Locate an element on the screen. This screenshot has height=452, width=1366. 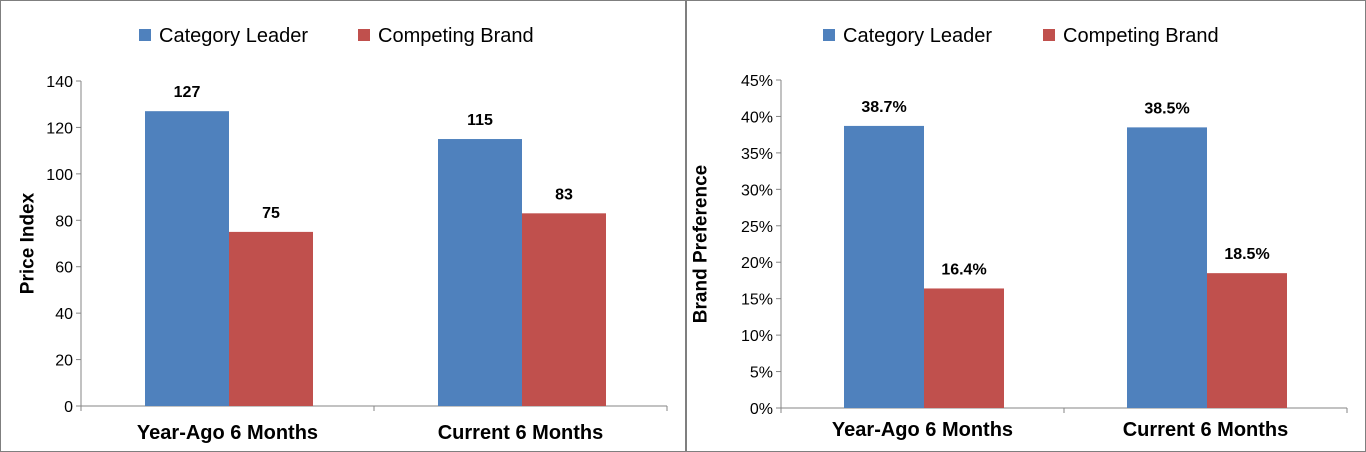
data-label-competing-brand-year-ago-6-months: 75 is located at coordinates (271, 213).